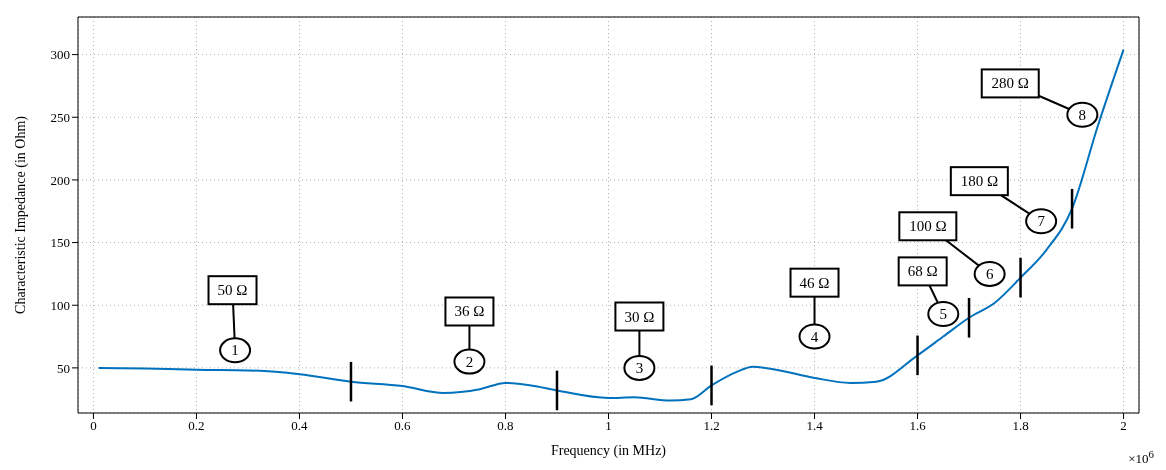 This screenshot has height=470, width=1166. I want to click on annotation: 5, so click(943, 314).